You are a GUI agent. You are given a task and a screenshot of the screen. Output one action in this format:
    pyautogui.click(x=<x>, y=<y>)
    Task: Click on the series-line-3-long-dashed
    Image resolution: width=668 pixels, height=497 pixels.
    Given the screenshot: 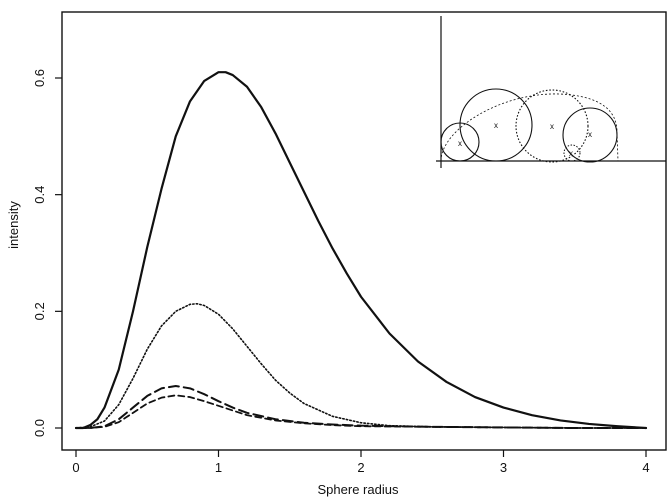 What is the action you would take?
    pyautogui.click(x=361, y=407)
    